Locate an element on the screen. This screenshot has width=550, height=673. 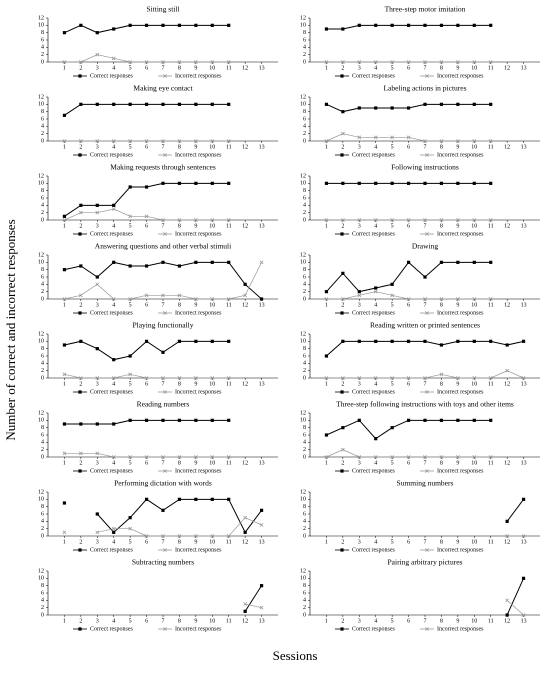
y-tick-label: 0 is located at coordinates (42, 299).